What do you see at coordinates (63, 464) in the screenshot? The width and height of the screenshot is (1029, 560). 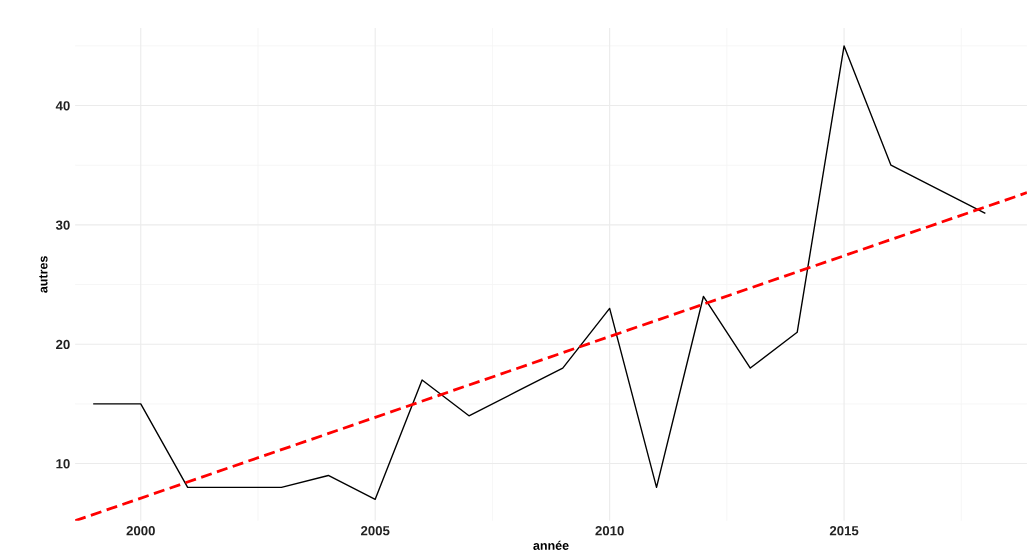 I see `y-tick-label: 10` at bounding box center [63, 464].